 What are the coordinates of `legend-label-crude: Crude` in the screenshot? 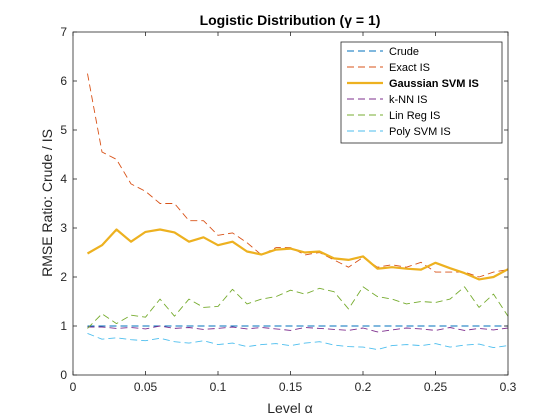 It's located at (404, 52).